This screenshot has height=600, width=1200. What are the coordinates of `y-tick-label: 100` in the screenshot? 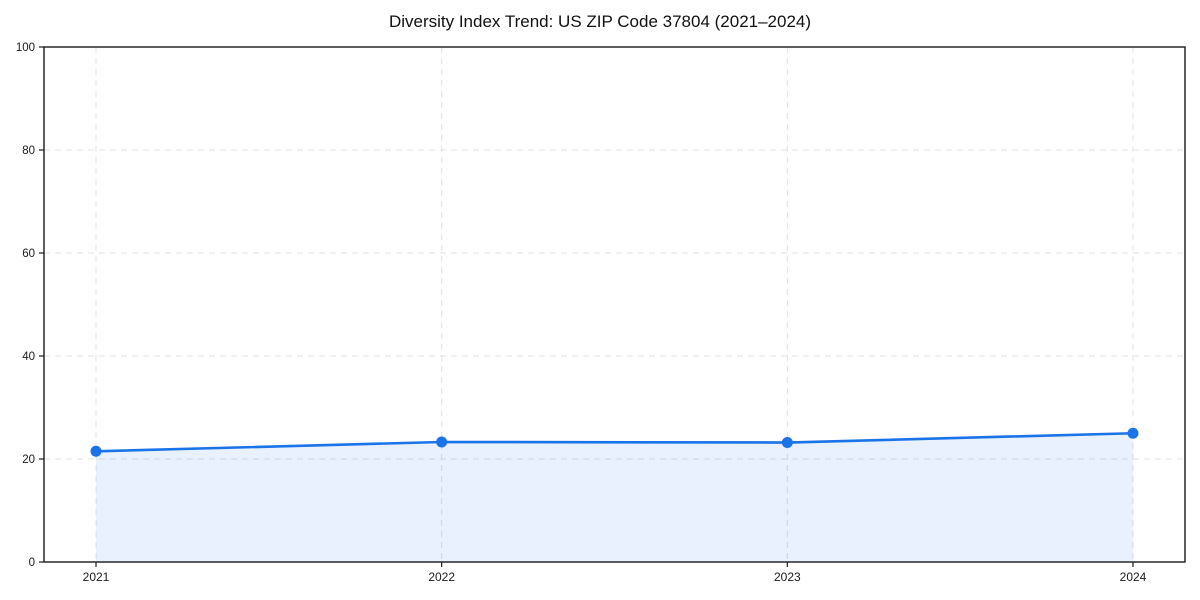 It's located at (25, 48).